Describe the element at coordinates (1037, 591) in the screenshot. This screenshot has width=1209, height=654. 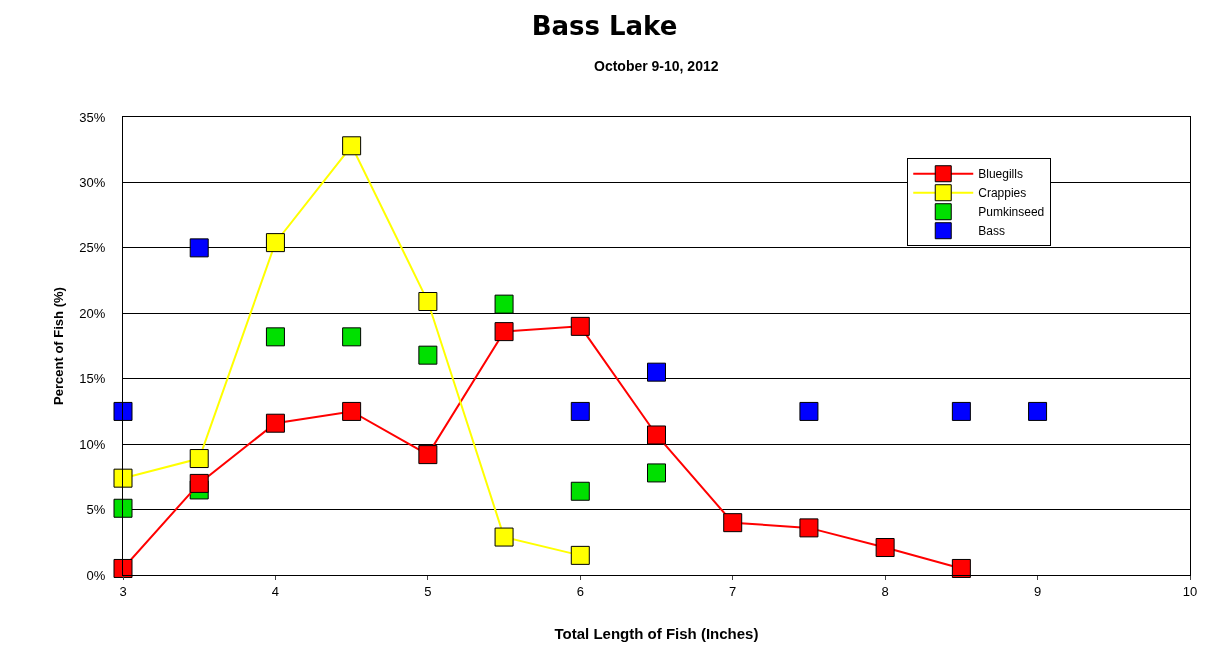
I see `x-tick-label: 9` at that location.